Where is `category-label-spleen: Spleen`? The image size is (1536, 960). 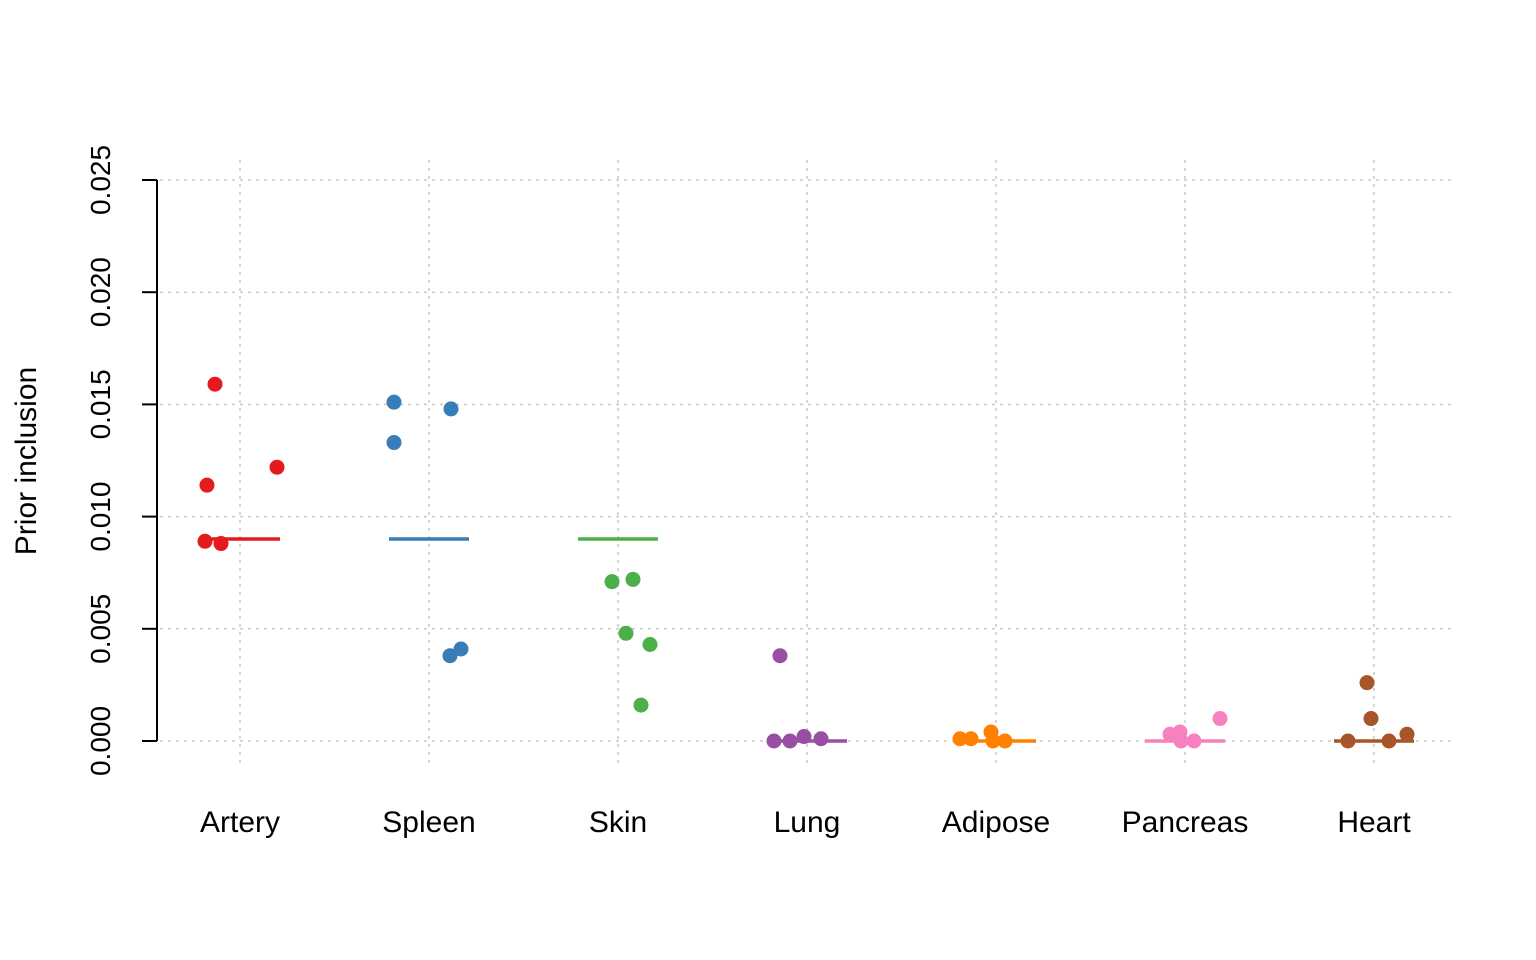
category-label-spleen: Spleen is located at coordinates (428, 822).